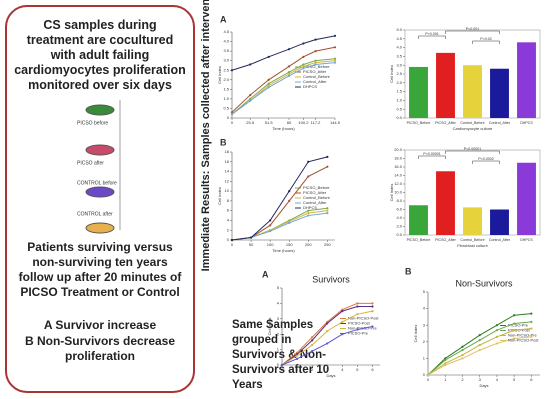 The width and height of the screenshot is (550, 399). Describe the element at coordinates (497, 379) in the screenshot. I see `x-tick-label: 4` at that location.